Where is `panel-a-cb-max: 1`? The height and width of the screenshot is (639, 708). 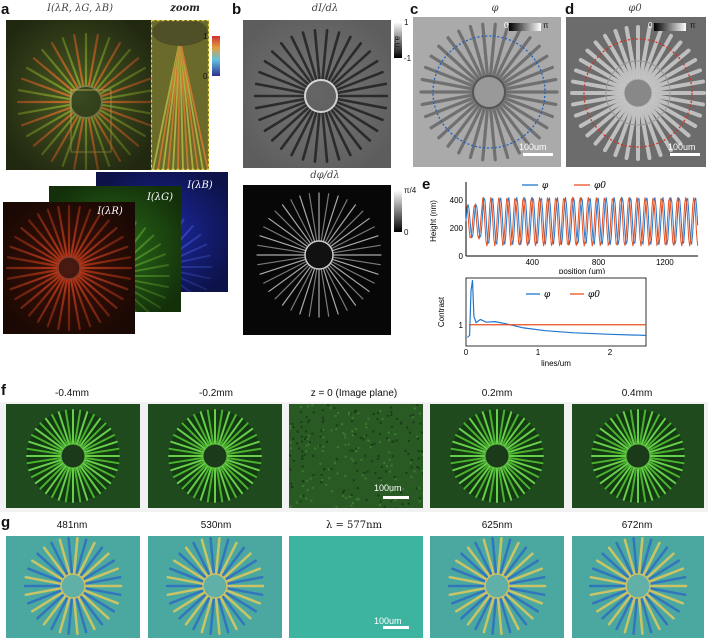
panel-a-cb-max: 1 is located at coordinates (205, 36).